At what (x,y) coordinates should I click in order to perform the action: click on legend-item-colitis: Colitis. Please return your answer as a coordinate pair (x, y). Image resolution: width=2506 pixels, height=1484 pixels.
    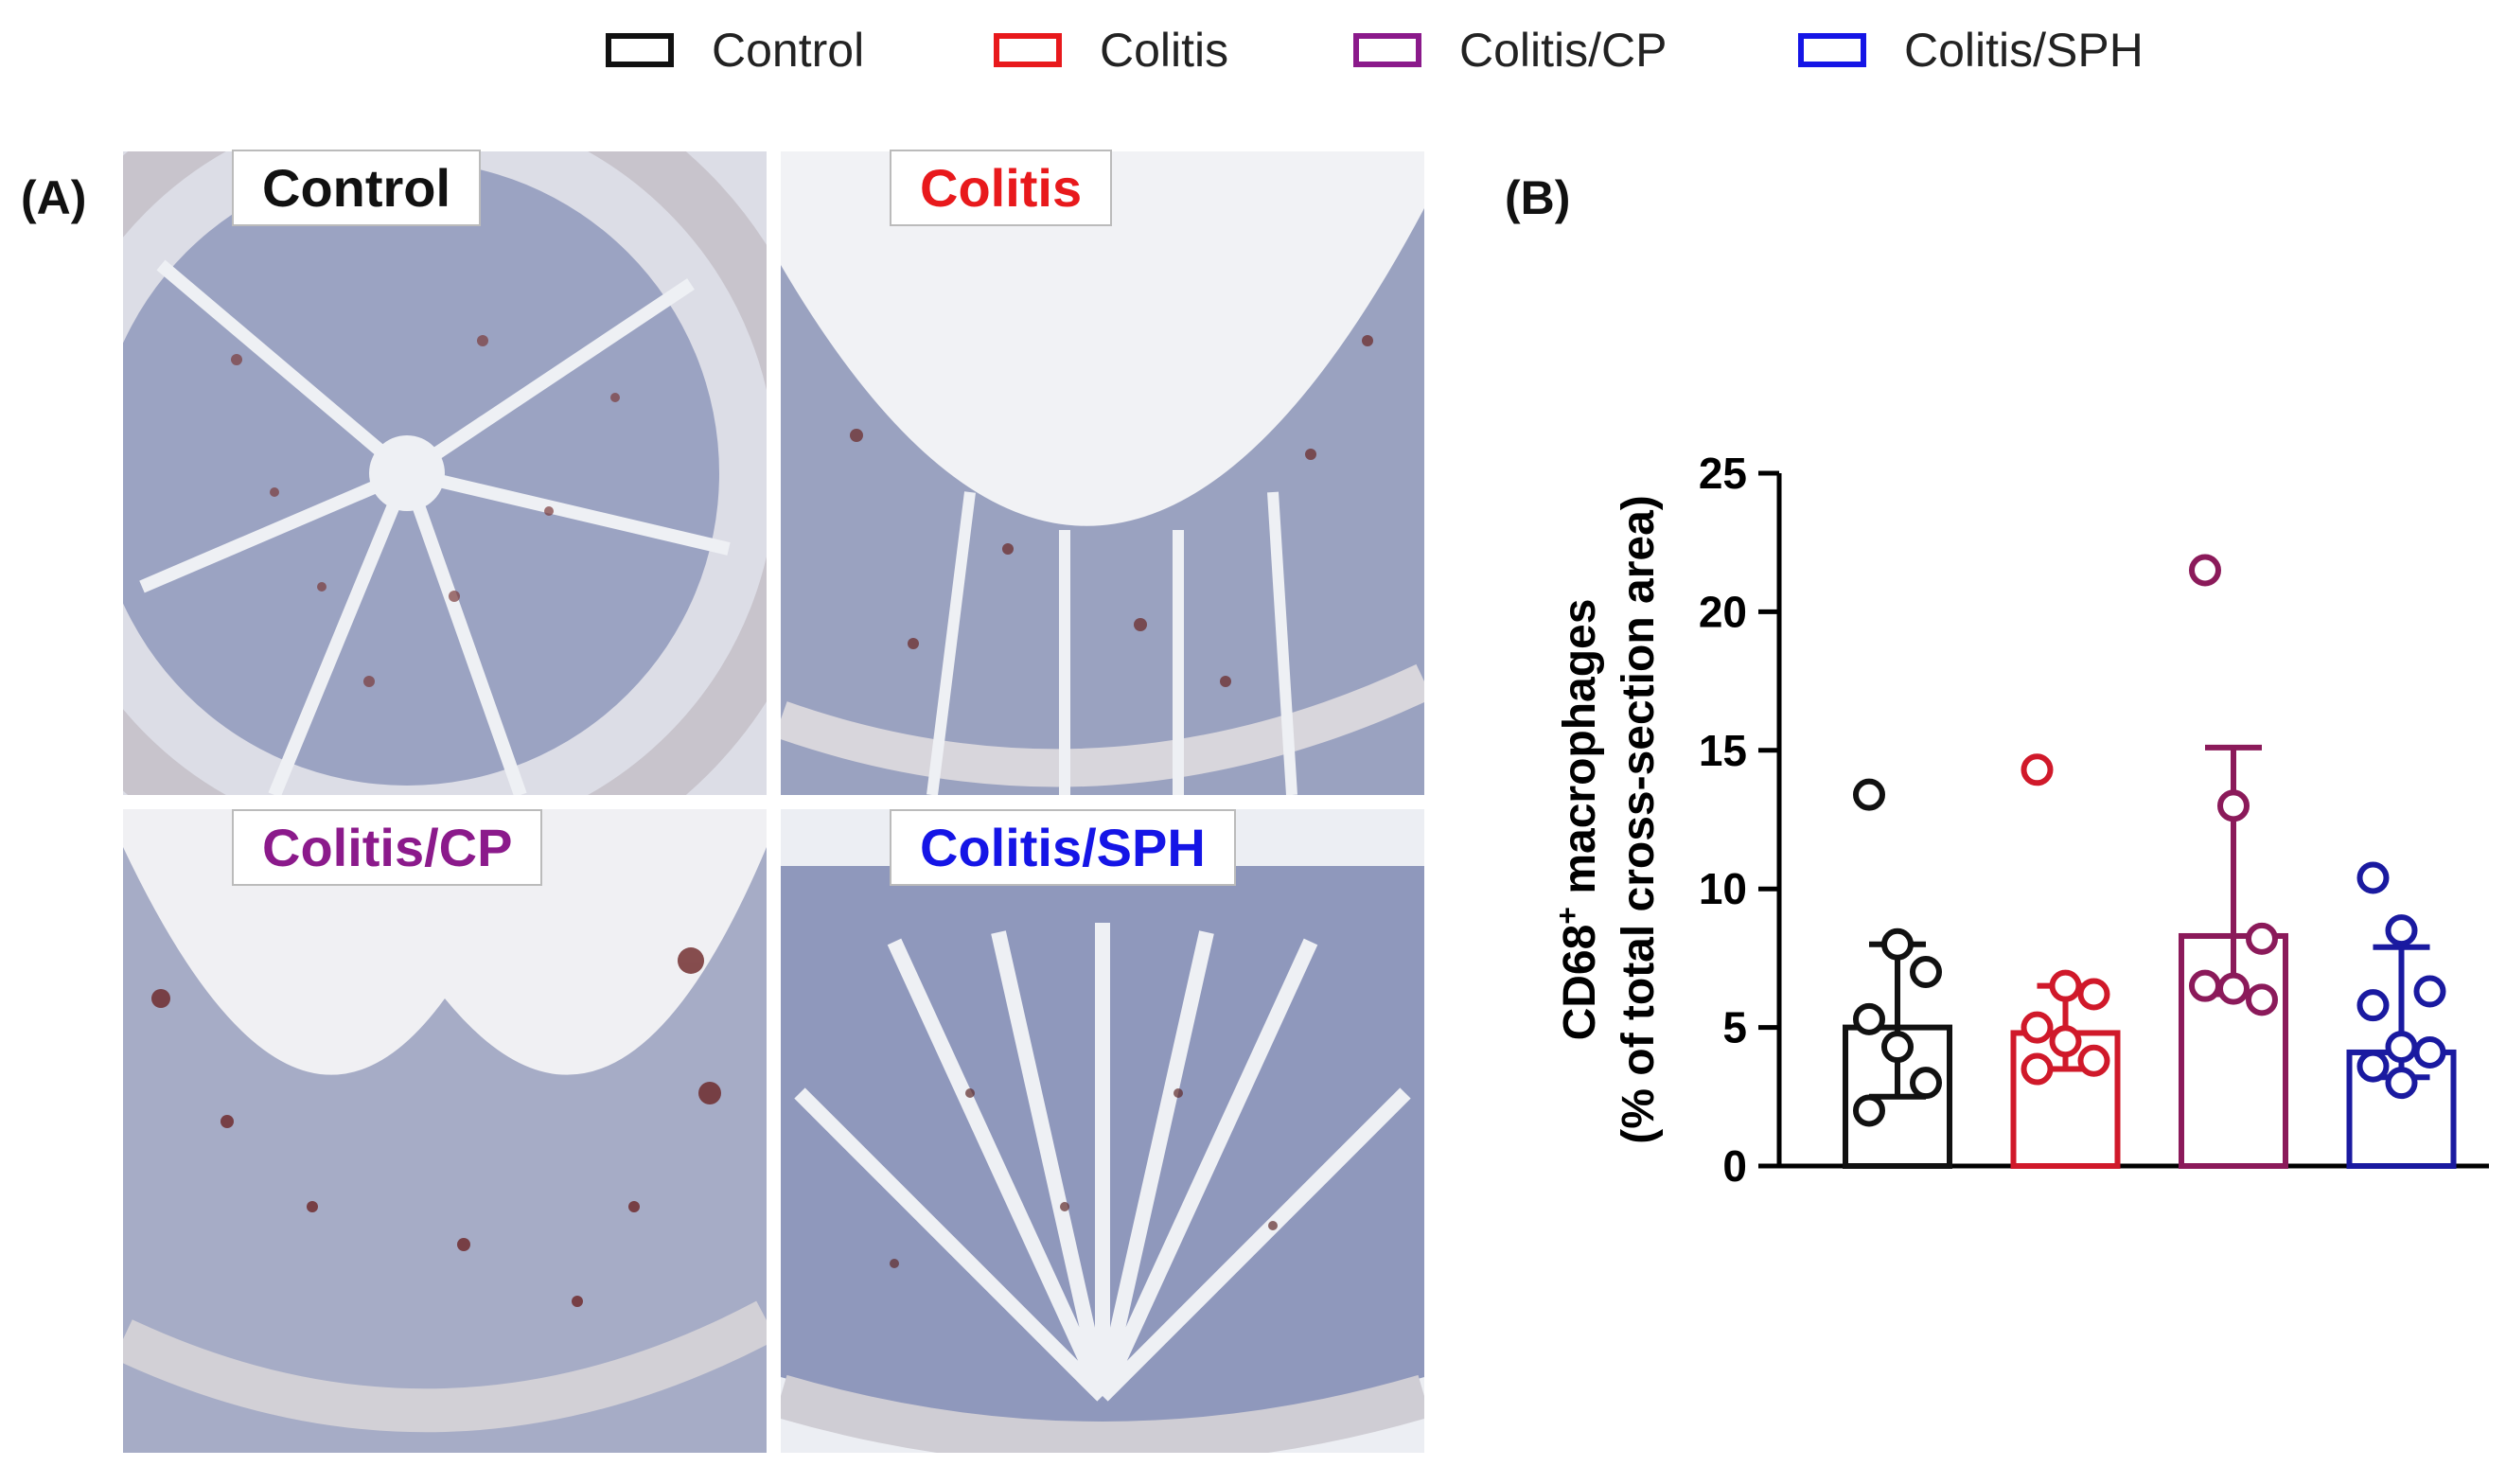
    Looking at the image, I should click on (1111, 50).